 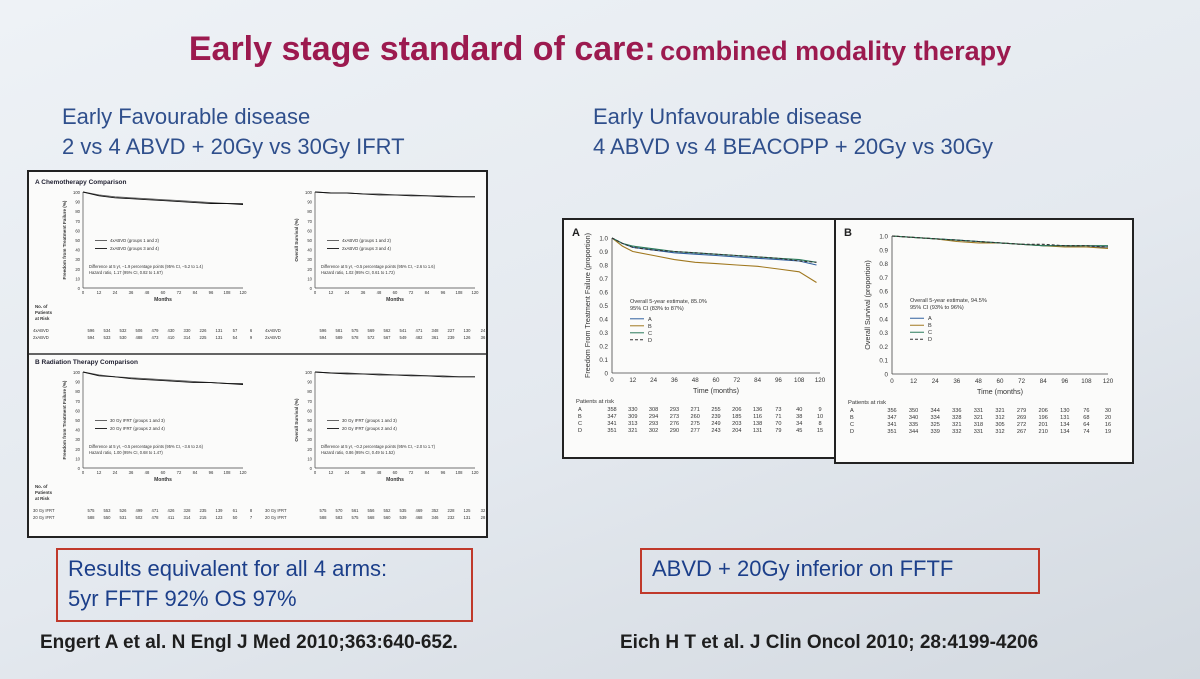 What do you see at coordinates (848, 233) in the screenshot?
I see `panel-letter: B` at bounding box center [848, 233].